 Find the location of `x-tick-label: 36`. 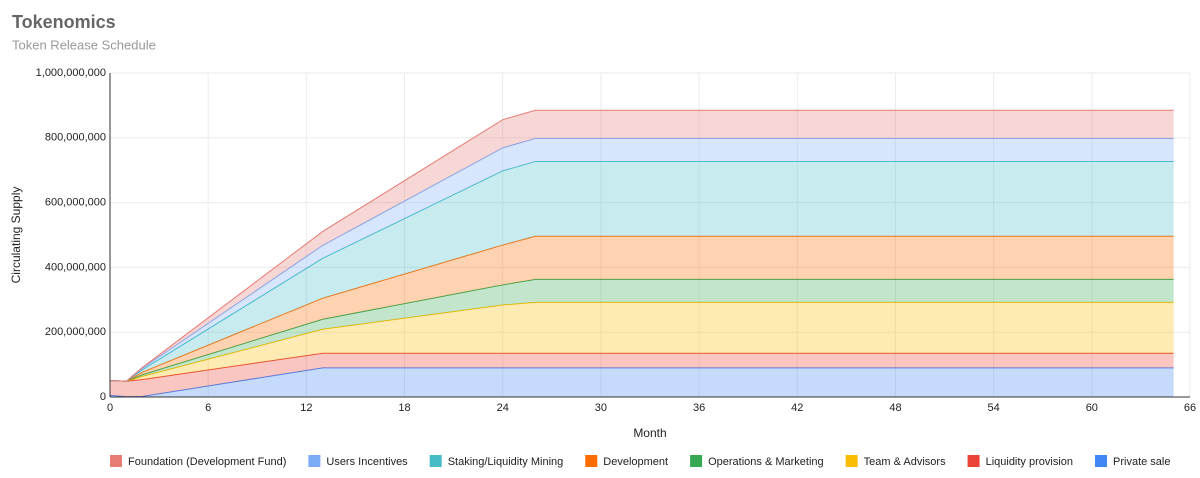

x-tick-label: 36 is located at coordinates (699, 408).